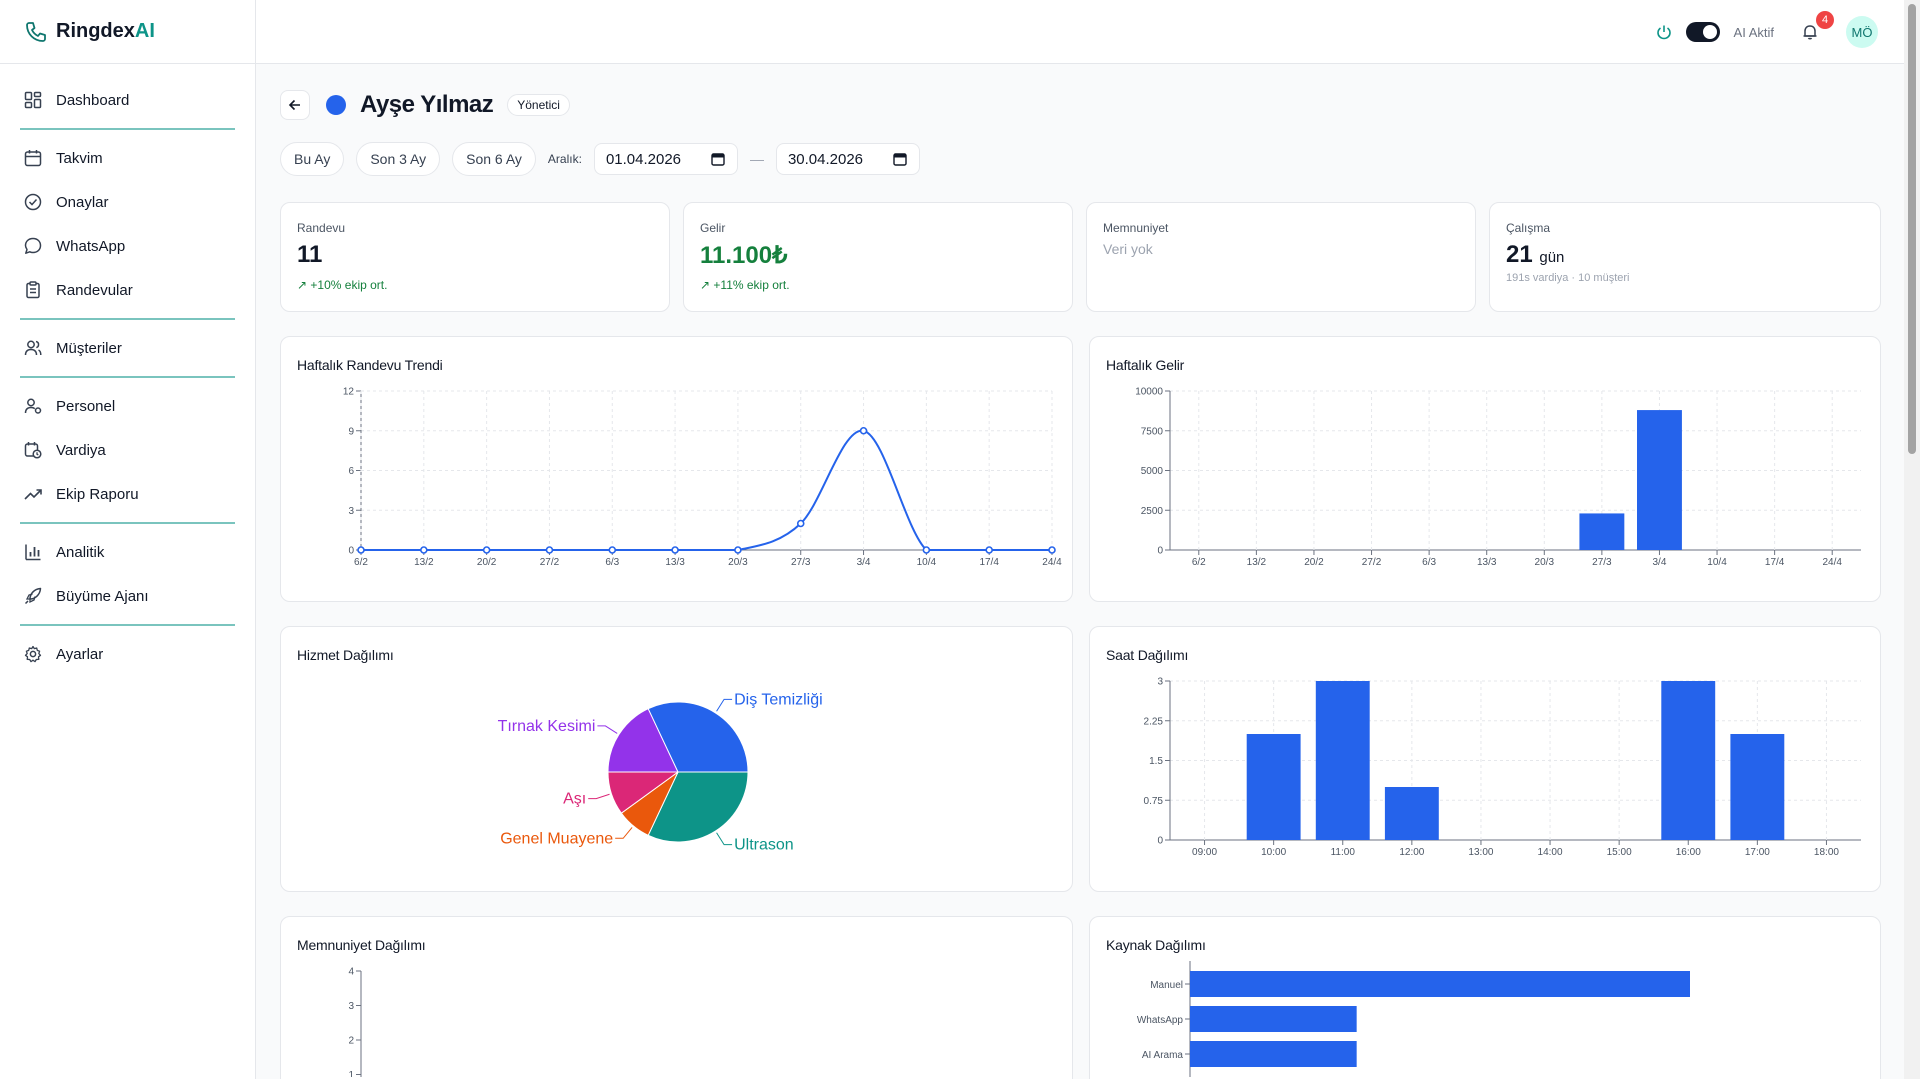 The width and height of the screenshot is (1920, 1079). What do you see at coordinates (351, 431) in the screenshot?
I see `y-tick-label: 9` at bounding box center [351, 431].